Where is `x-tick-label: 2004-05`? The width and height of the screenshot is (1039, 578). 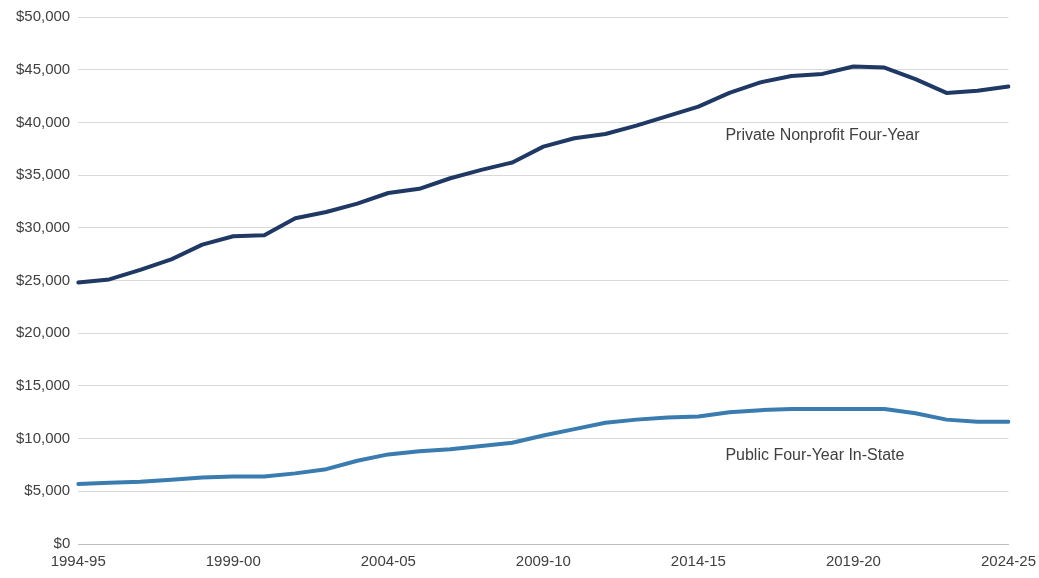
x-tick-label: 2004-05 is located at coordinates (388, 561).